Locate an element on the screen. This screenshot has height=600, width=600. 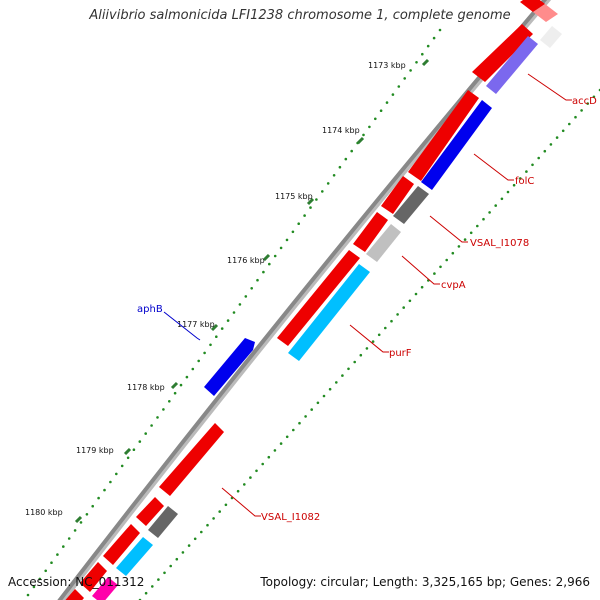
gene-block-folC is located at coordinates (456, 145).